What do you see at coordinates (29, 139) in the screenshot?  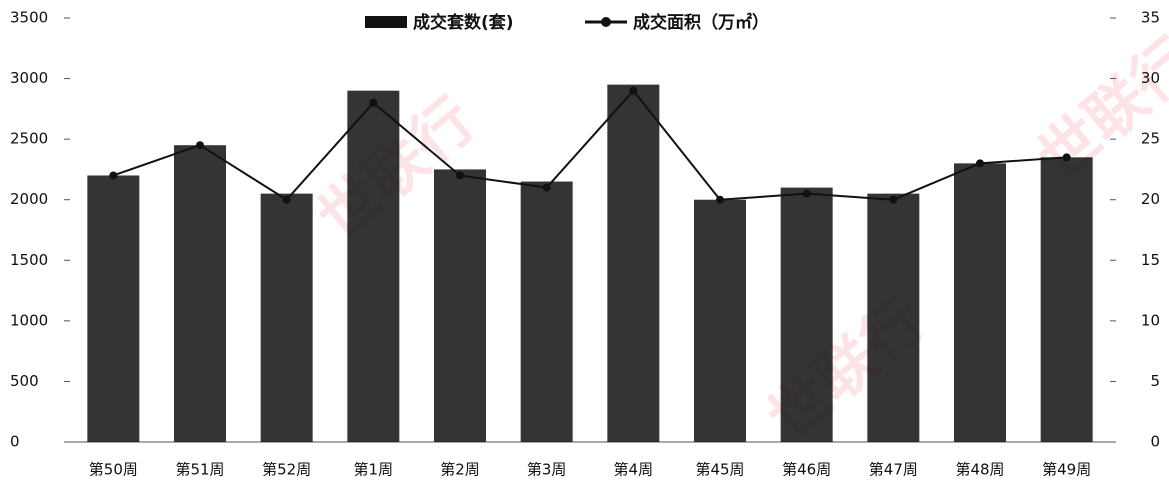 I see `y-tick-label: 2500` at bounding box center [29, 139].